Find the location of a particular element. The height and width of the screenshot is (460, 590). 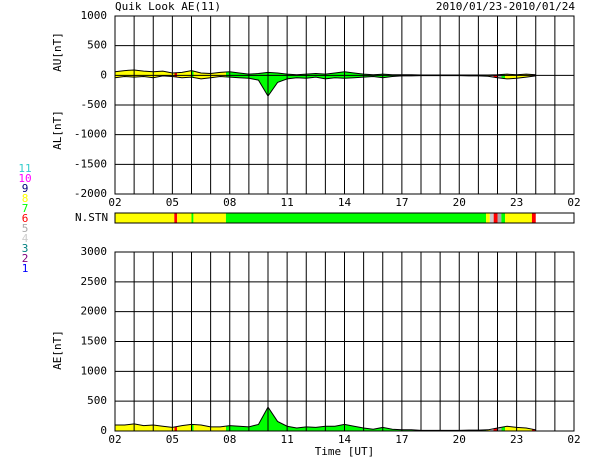

y-axis-label: AL[nT] is located at coordinates (57, 130).